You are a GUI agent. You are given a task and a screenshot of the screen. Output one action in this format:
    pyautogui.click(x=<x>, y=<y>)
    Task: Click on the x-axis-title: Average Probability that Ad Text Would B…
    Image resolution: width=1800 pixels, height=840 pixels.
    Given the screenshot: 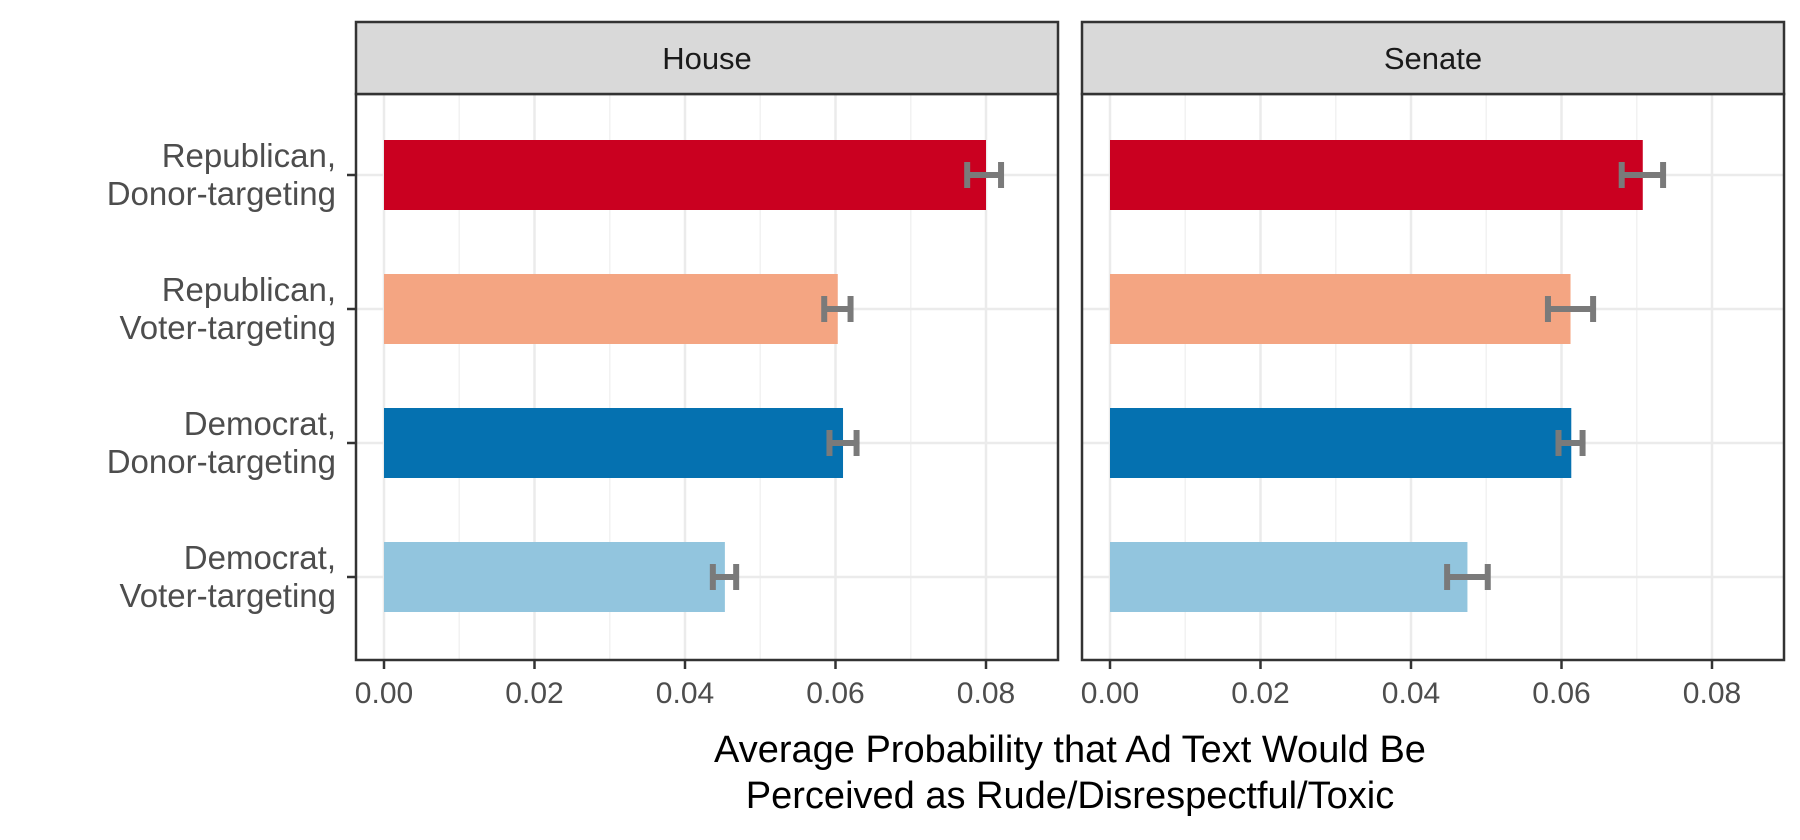 What is the action you would take?
    pyautogui.click(x=1070, y=750)
    